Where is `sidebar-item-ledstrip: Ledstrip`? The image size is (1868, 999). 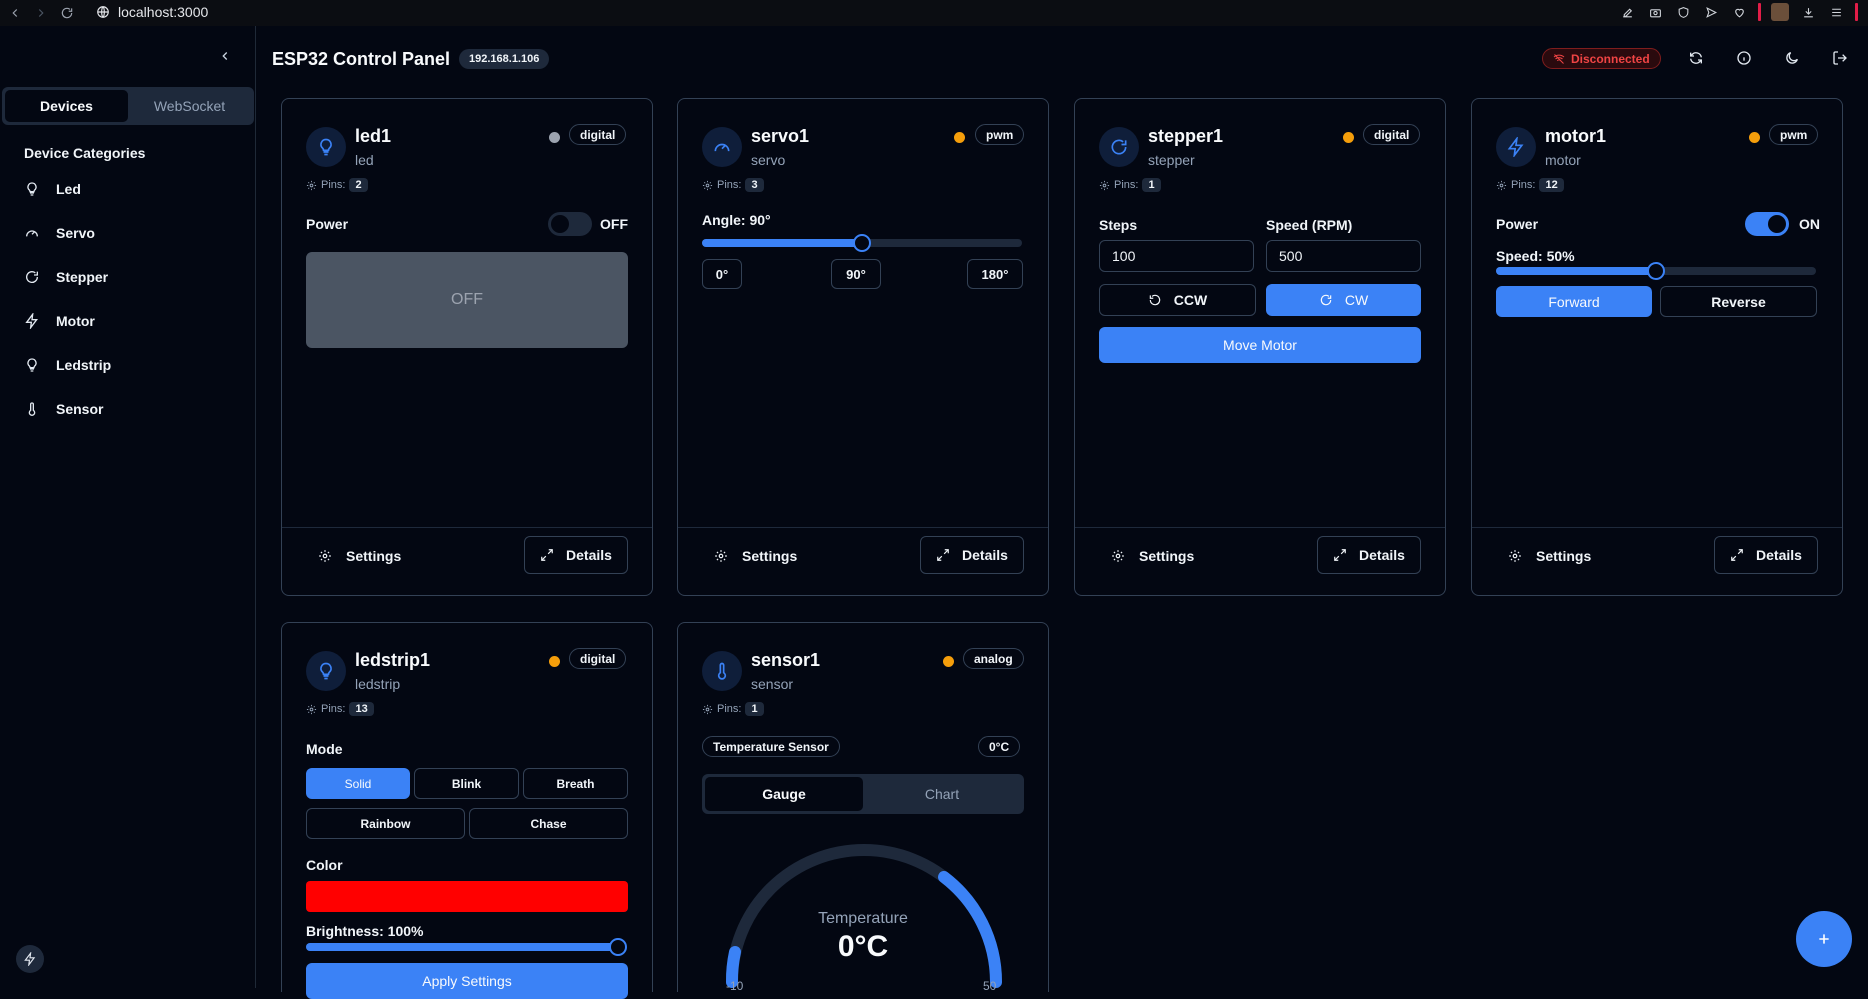 sidebar-item-ledstrip: Ledstrip is located at coordinates (67, 365).